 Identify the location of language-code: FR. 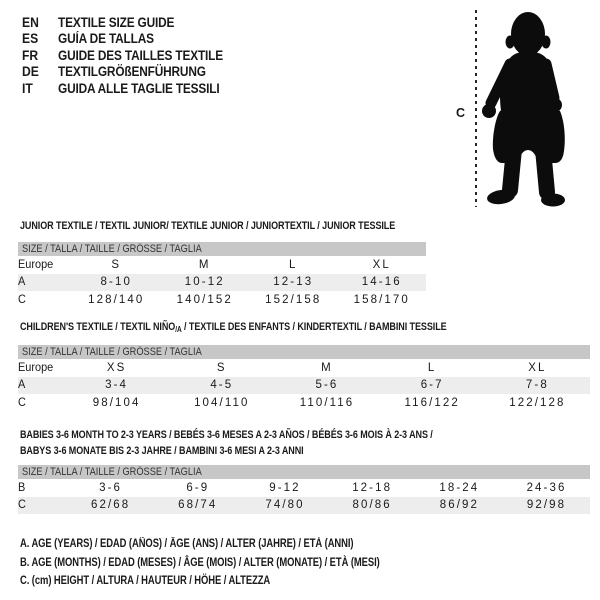
(30, 55).